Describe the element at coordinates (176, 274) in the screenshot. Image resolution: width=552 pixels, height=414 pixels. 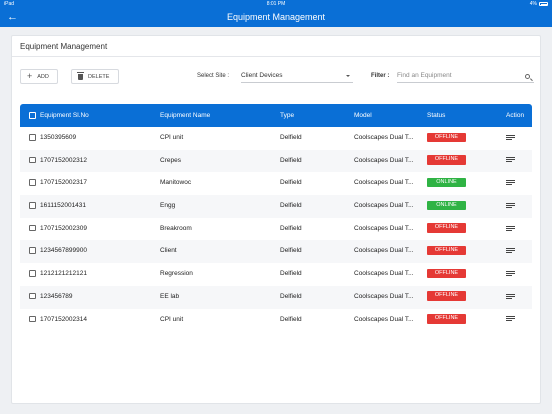
I see `cell-name: Regression` at that location.